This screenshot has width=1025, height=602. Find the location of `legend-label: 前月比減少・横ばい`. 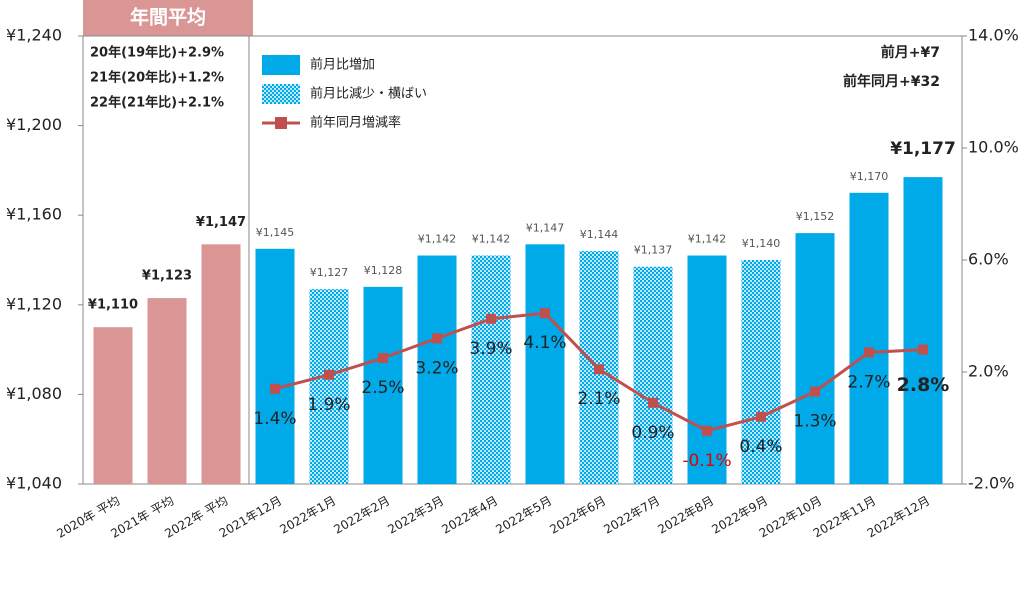

legend-label: 前月比減少・横ばい is located at coordinates (368, 94).